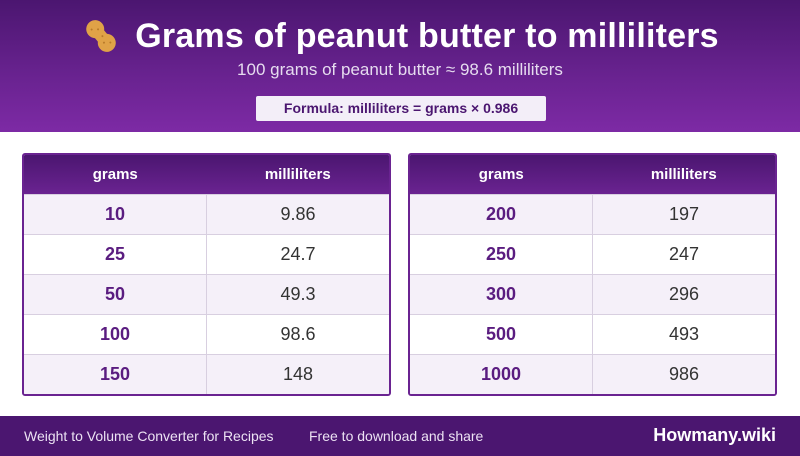 The width and height of the screenshot is (800, 456). I want to click on milliliters-cell: 247, so click(684, 254).